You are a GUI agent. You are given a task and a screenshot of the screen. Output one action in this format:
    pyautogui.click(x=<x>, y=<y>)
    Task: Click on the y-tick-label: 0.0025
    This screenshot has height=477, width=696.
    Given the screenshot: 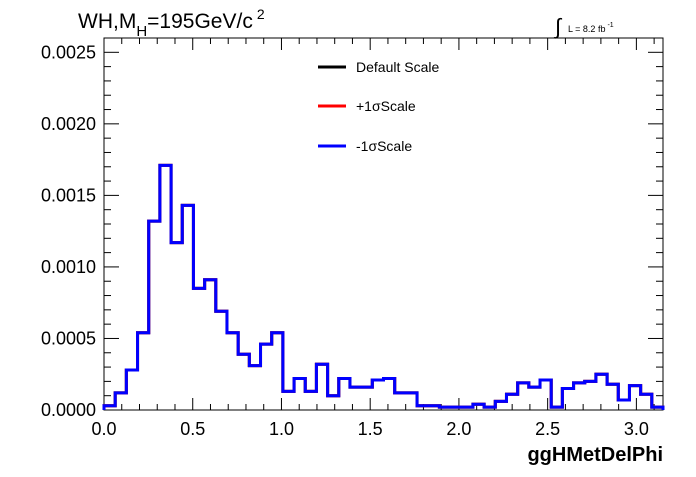 What is the action you would take?
    pyautogui.click(x=68, y=52)
    